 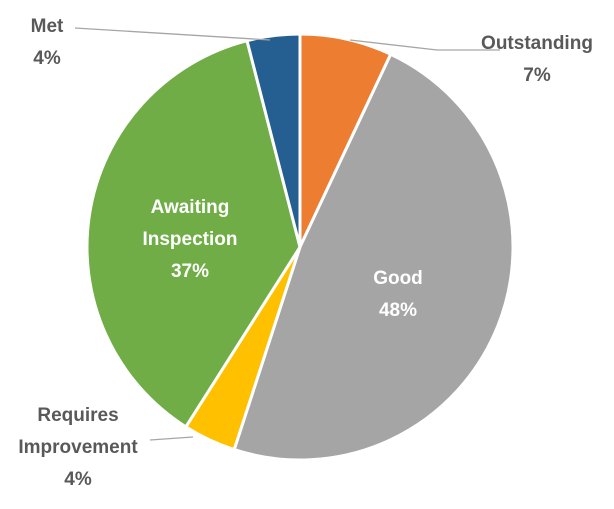 I want to click on value-label: 48%, so click(x=398, y=310).